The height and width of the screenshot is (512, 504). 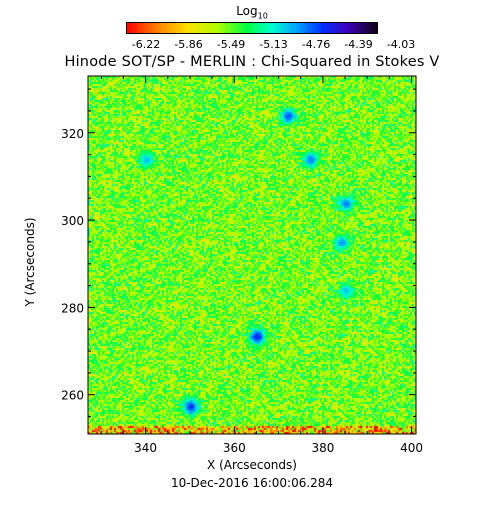 I want to click on colorbar-tick-label: -5.86, so click(x=188, y=44).